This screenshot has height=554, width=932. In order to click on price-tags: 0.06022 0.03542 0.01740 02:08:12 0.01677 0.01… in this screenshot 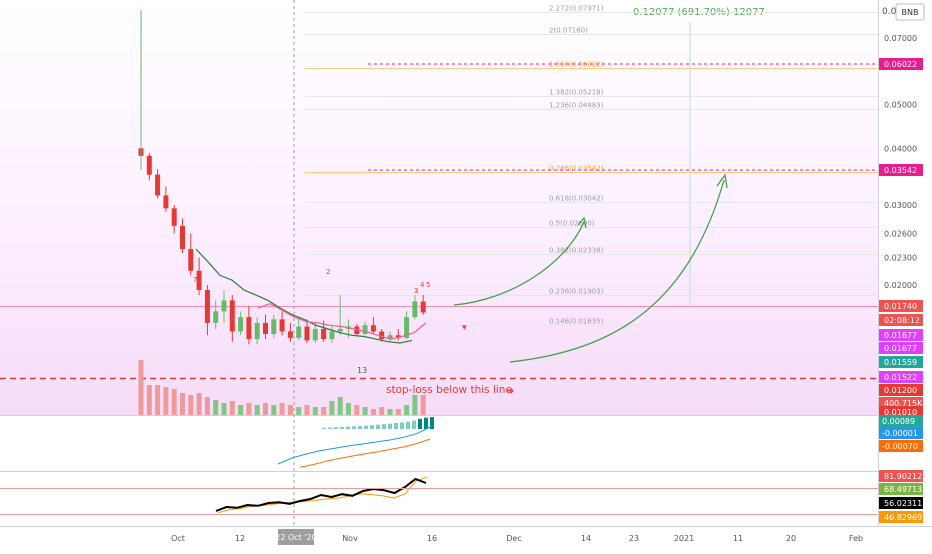, I will do `click(901, 290)`.